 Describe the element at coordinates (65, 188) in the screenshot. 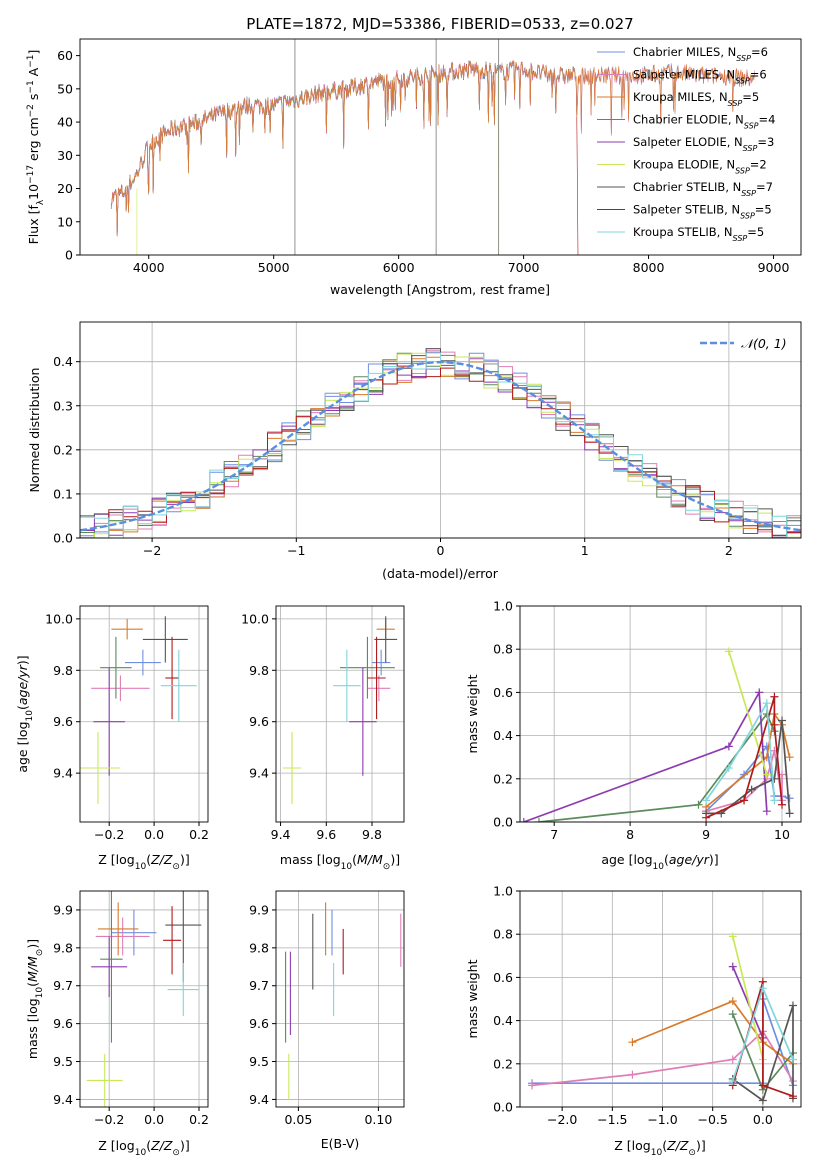

I see `y-tick-label: 20` at that location.